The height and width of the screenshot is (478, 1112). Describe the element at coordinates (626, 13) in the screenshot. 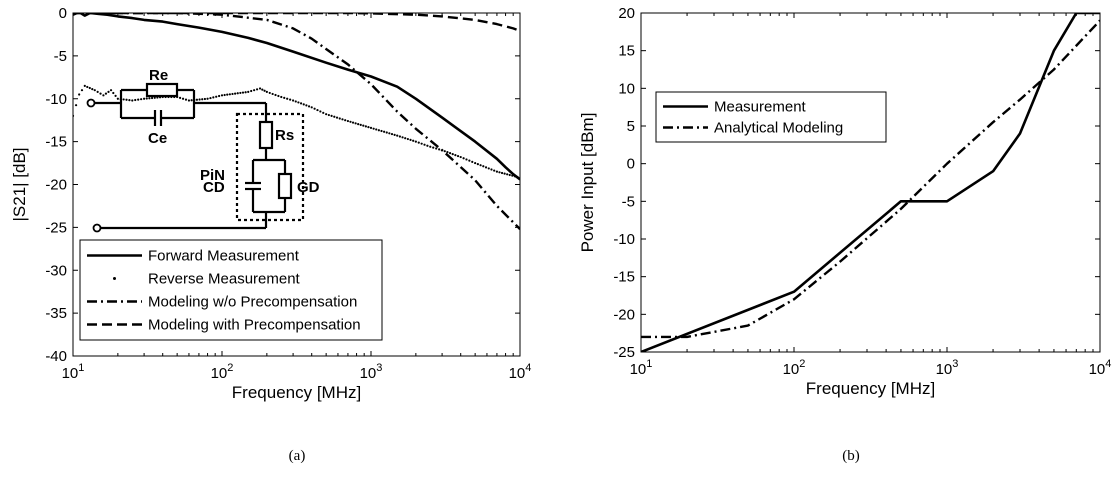

I see `y-tick-label: 20` at that location.